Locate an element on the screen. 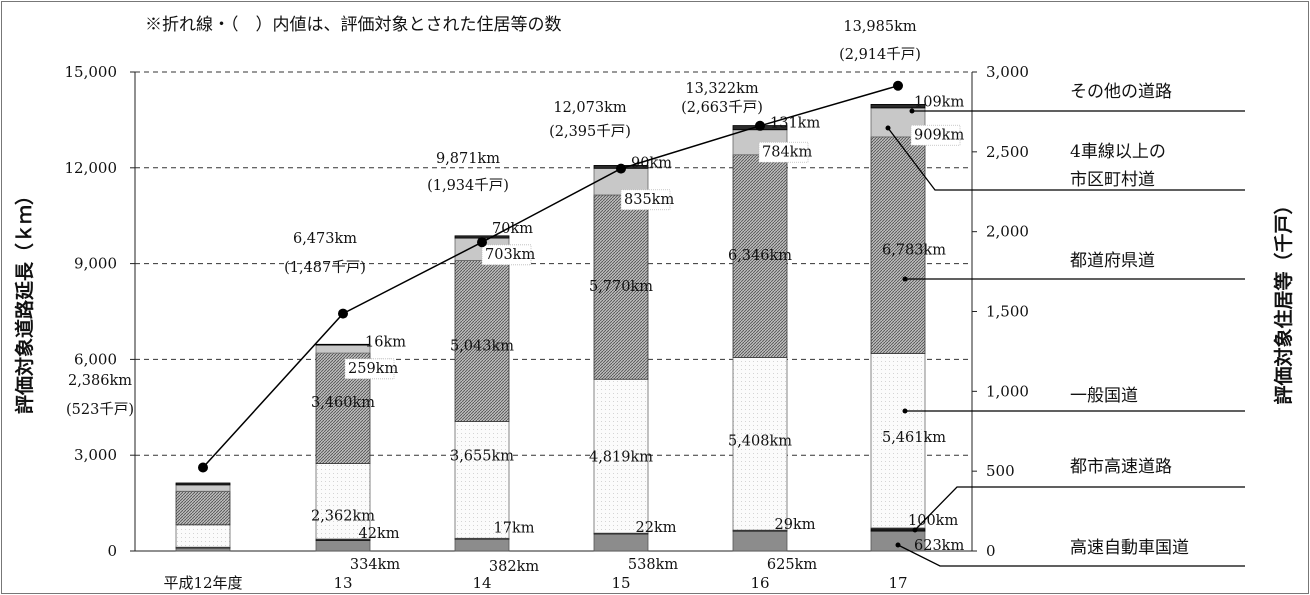  segment-label-group: 22km is located at coordinates (656, 528).